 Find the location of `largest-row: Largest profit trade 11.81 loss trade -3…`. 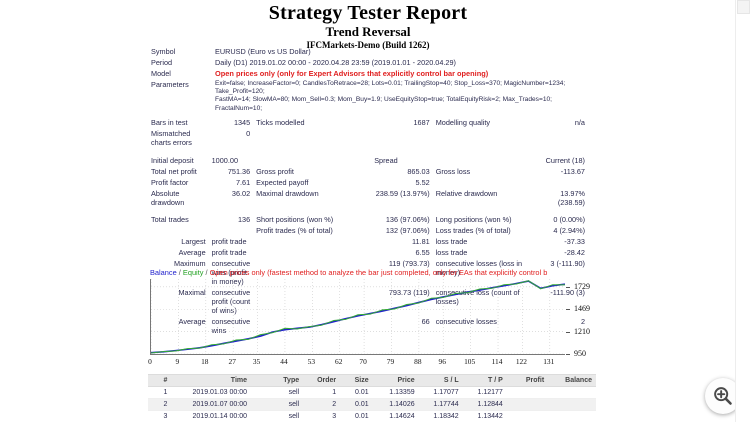

largest-row: Largest profit trade 11.81 loss trade -3… is located at coordinates (368, 241).